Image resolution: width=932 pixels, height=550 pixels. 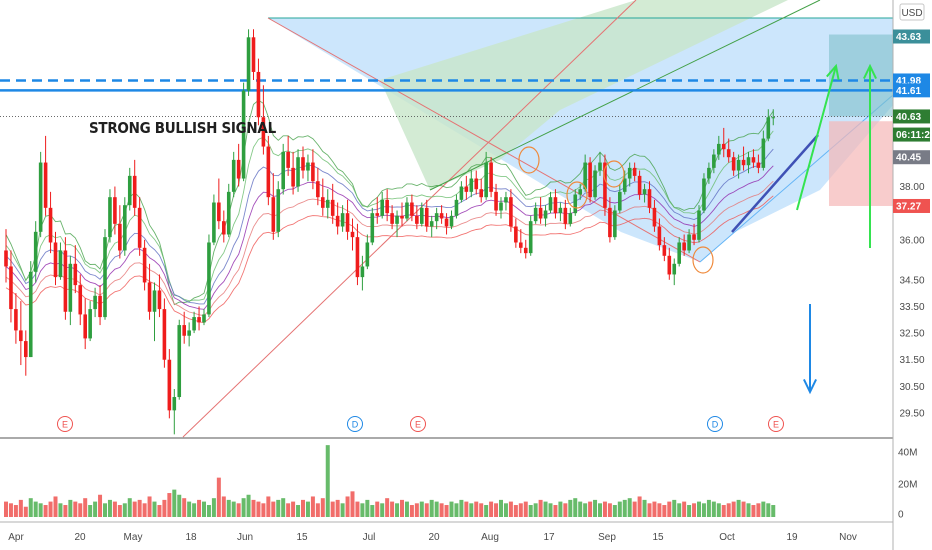 I want to click on volume-tick-label: 20M, so click(x=907, y=485).